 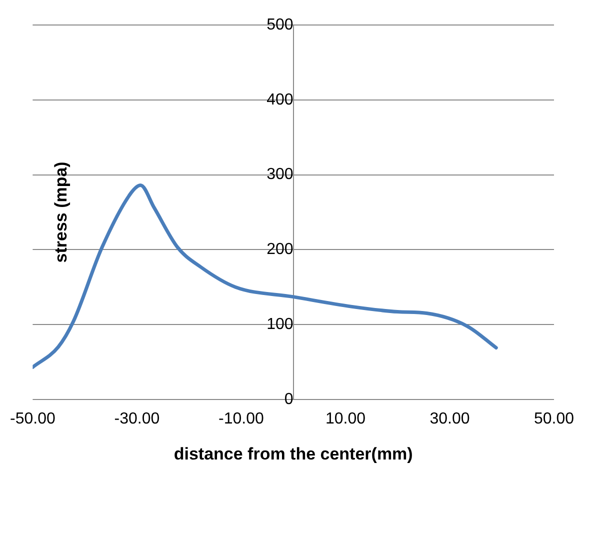 What do you see at coordinates (554, 419) in the screenshot?
I see `x-tick-label: 50.00` at bounding box center [554, 419].